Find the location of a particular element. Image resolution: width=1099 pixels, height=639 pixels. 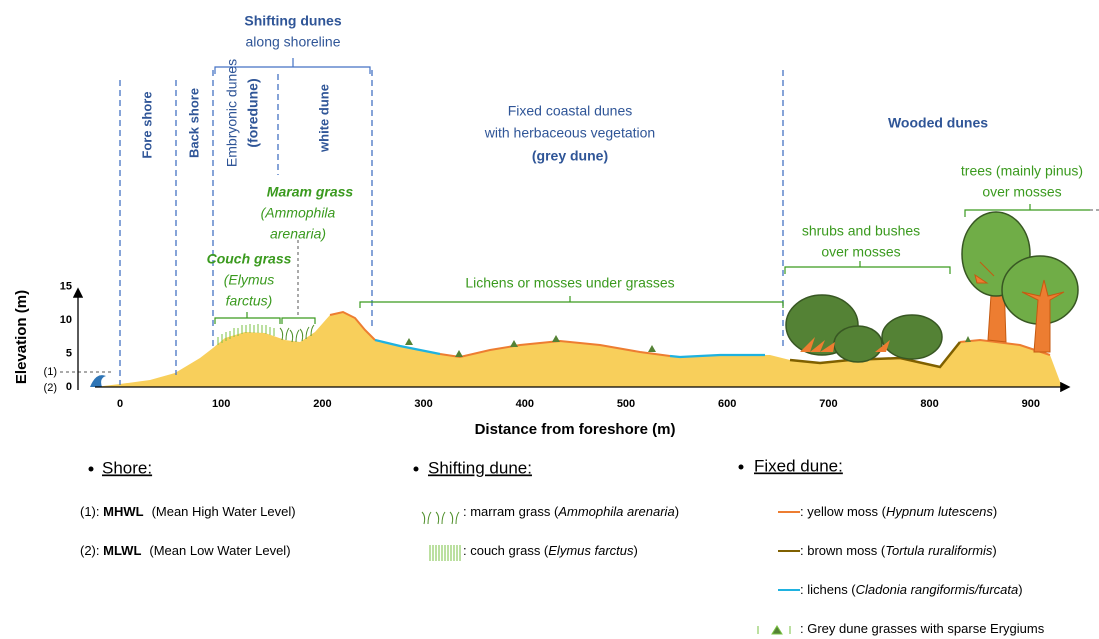

zone-label: Fore shore is located at coordinates (146, 124).